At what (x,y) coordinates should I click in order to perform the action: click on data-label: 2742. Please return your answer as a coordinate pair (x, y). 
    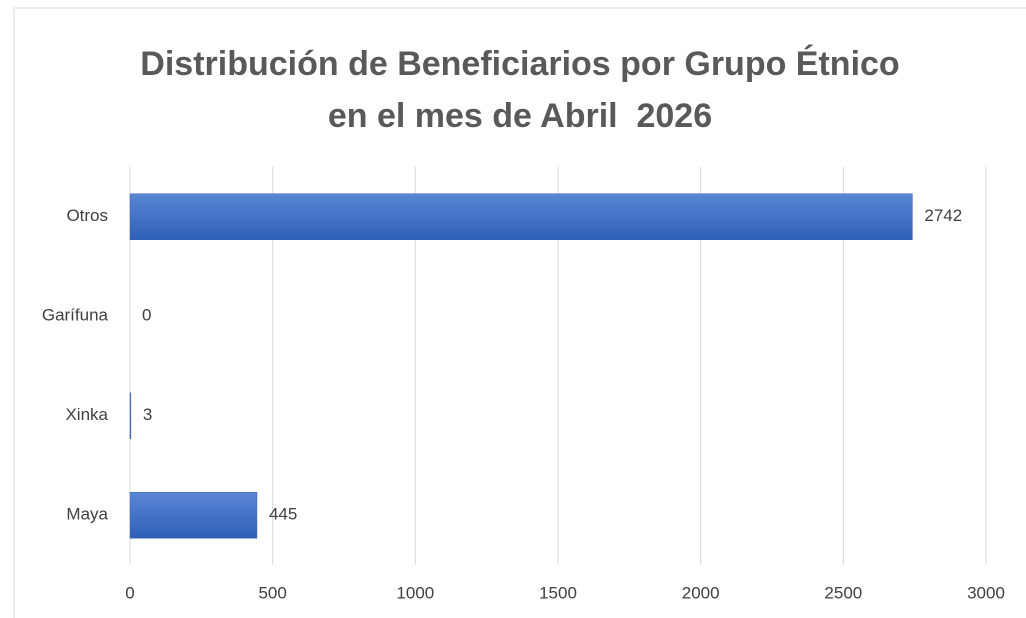
    Looking at the image, I should click on (943, 215).